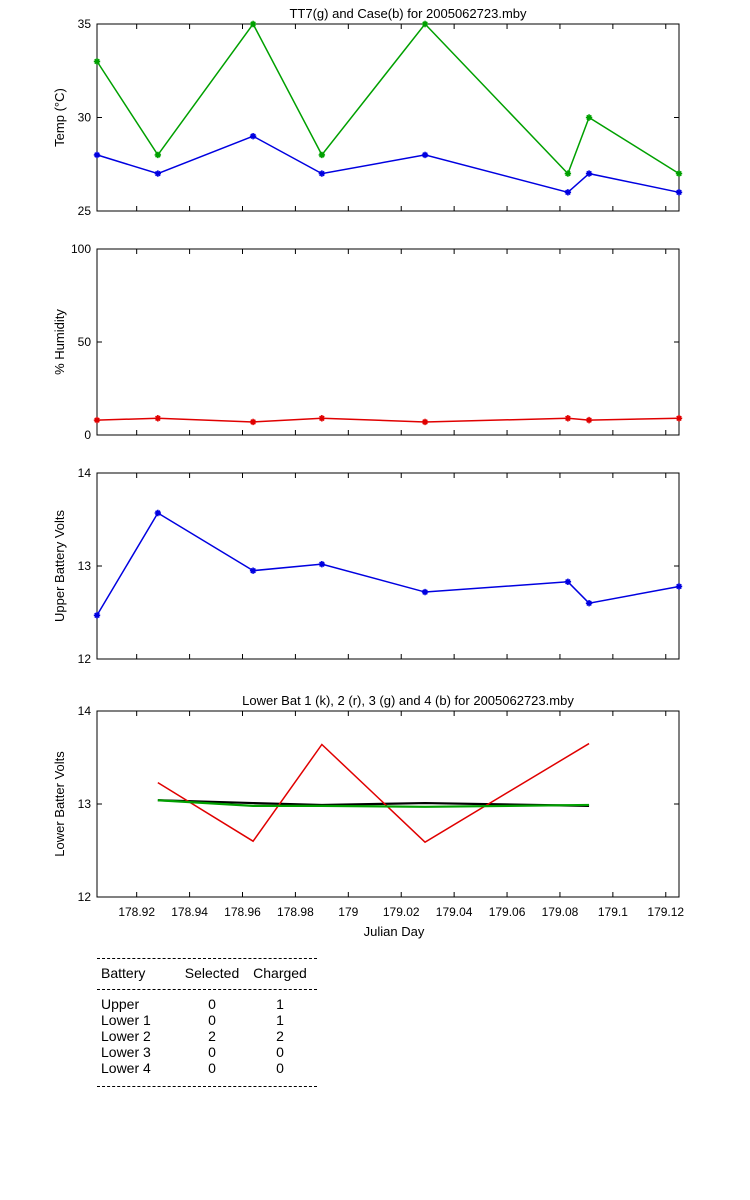 The width and height of the screenshot is (750, 1200). What do you see at coordinates (85, 211) in the screenshot?
I see `y-tick-label: 25` at bounding box center [85, 211].